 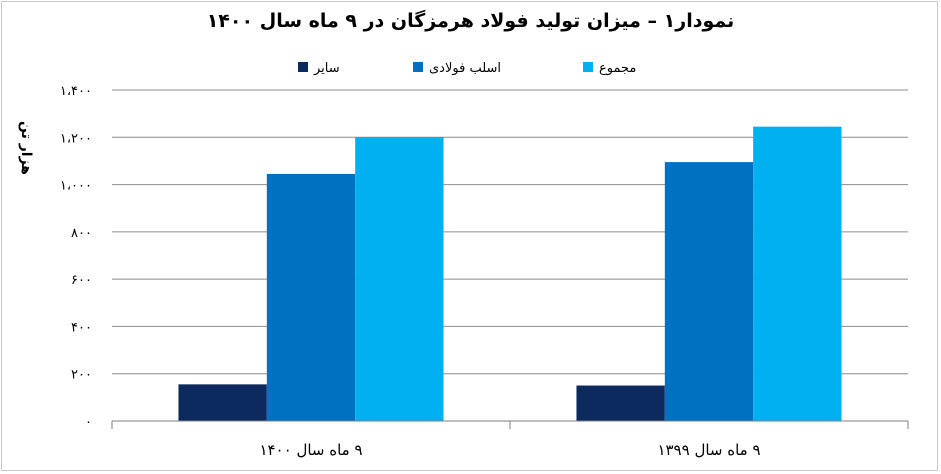 What do you see at coordinates (26, 148) in the screenshot?
I see `y-axis-label: هزار تن` at bounding box center [26, 148].